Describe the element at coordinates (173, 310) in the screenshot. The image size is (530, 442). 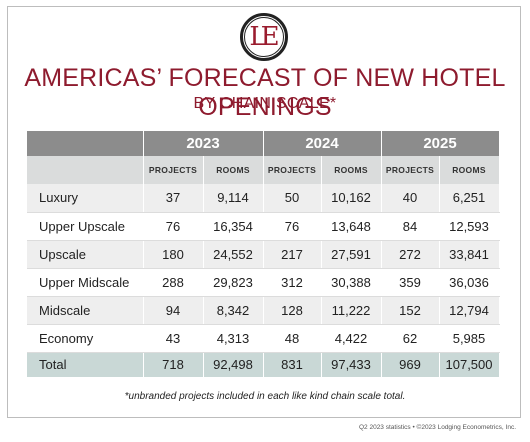
I see `cell-value: 94` at that location.